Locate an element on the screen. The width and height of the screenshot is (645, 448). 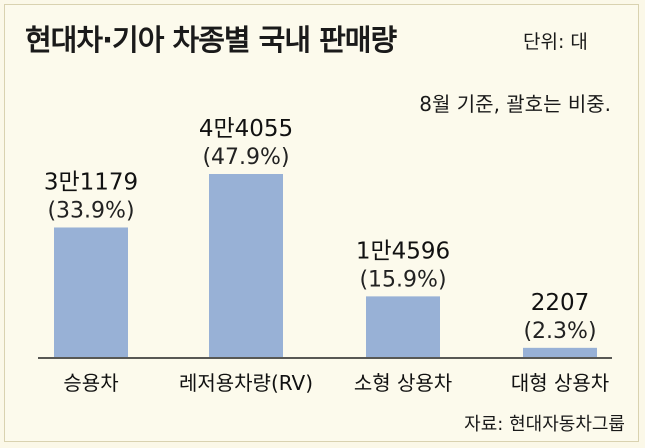
category-label-3: 대형 상용차 is located at coordinates (560, 383).